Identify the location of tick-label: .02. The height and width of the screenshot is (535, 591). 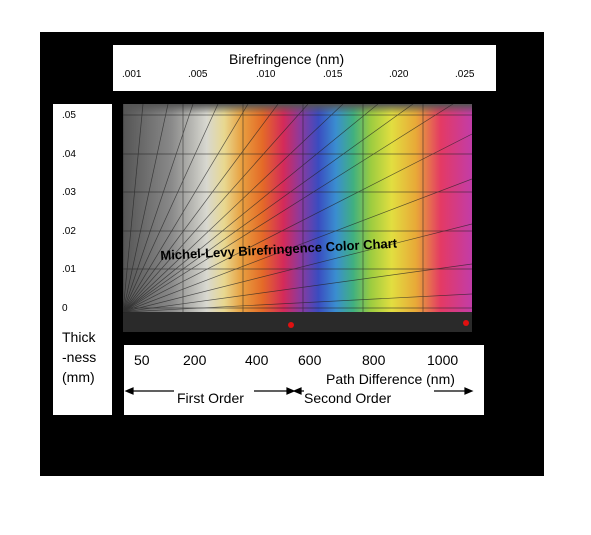
(69, 231).